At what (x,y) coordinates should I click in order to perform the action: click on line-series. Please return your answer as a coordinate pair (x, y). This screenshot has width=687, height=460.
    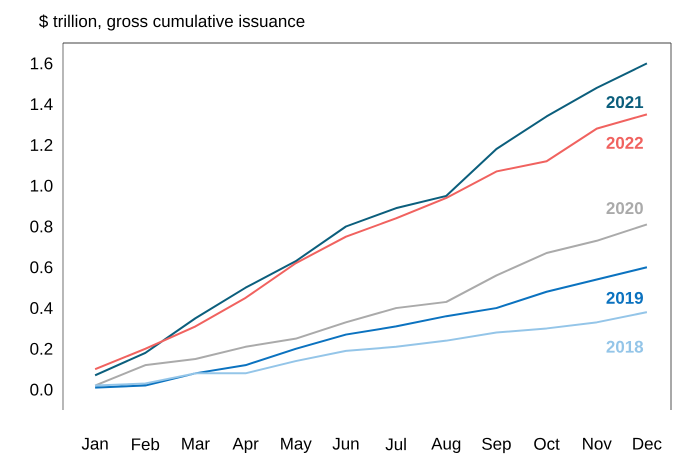
    Looking at the image, I should click on (371, 349).